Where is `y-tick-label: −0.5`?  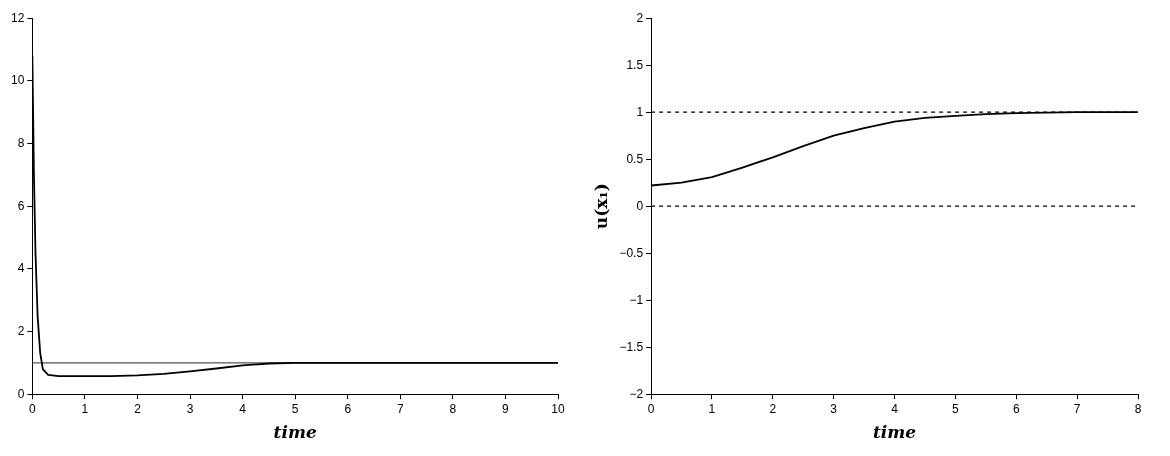 y-tick-label: −0.5 is located at coordinates (631, 252).